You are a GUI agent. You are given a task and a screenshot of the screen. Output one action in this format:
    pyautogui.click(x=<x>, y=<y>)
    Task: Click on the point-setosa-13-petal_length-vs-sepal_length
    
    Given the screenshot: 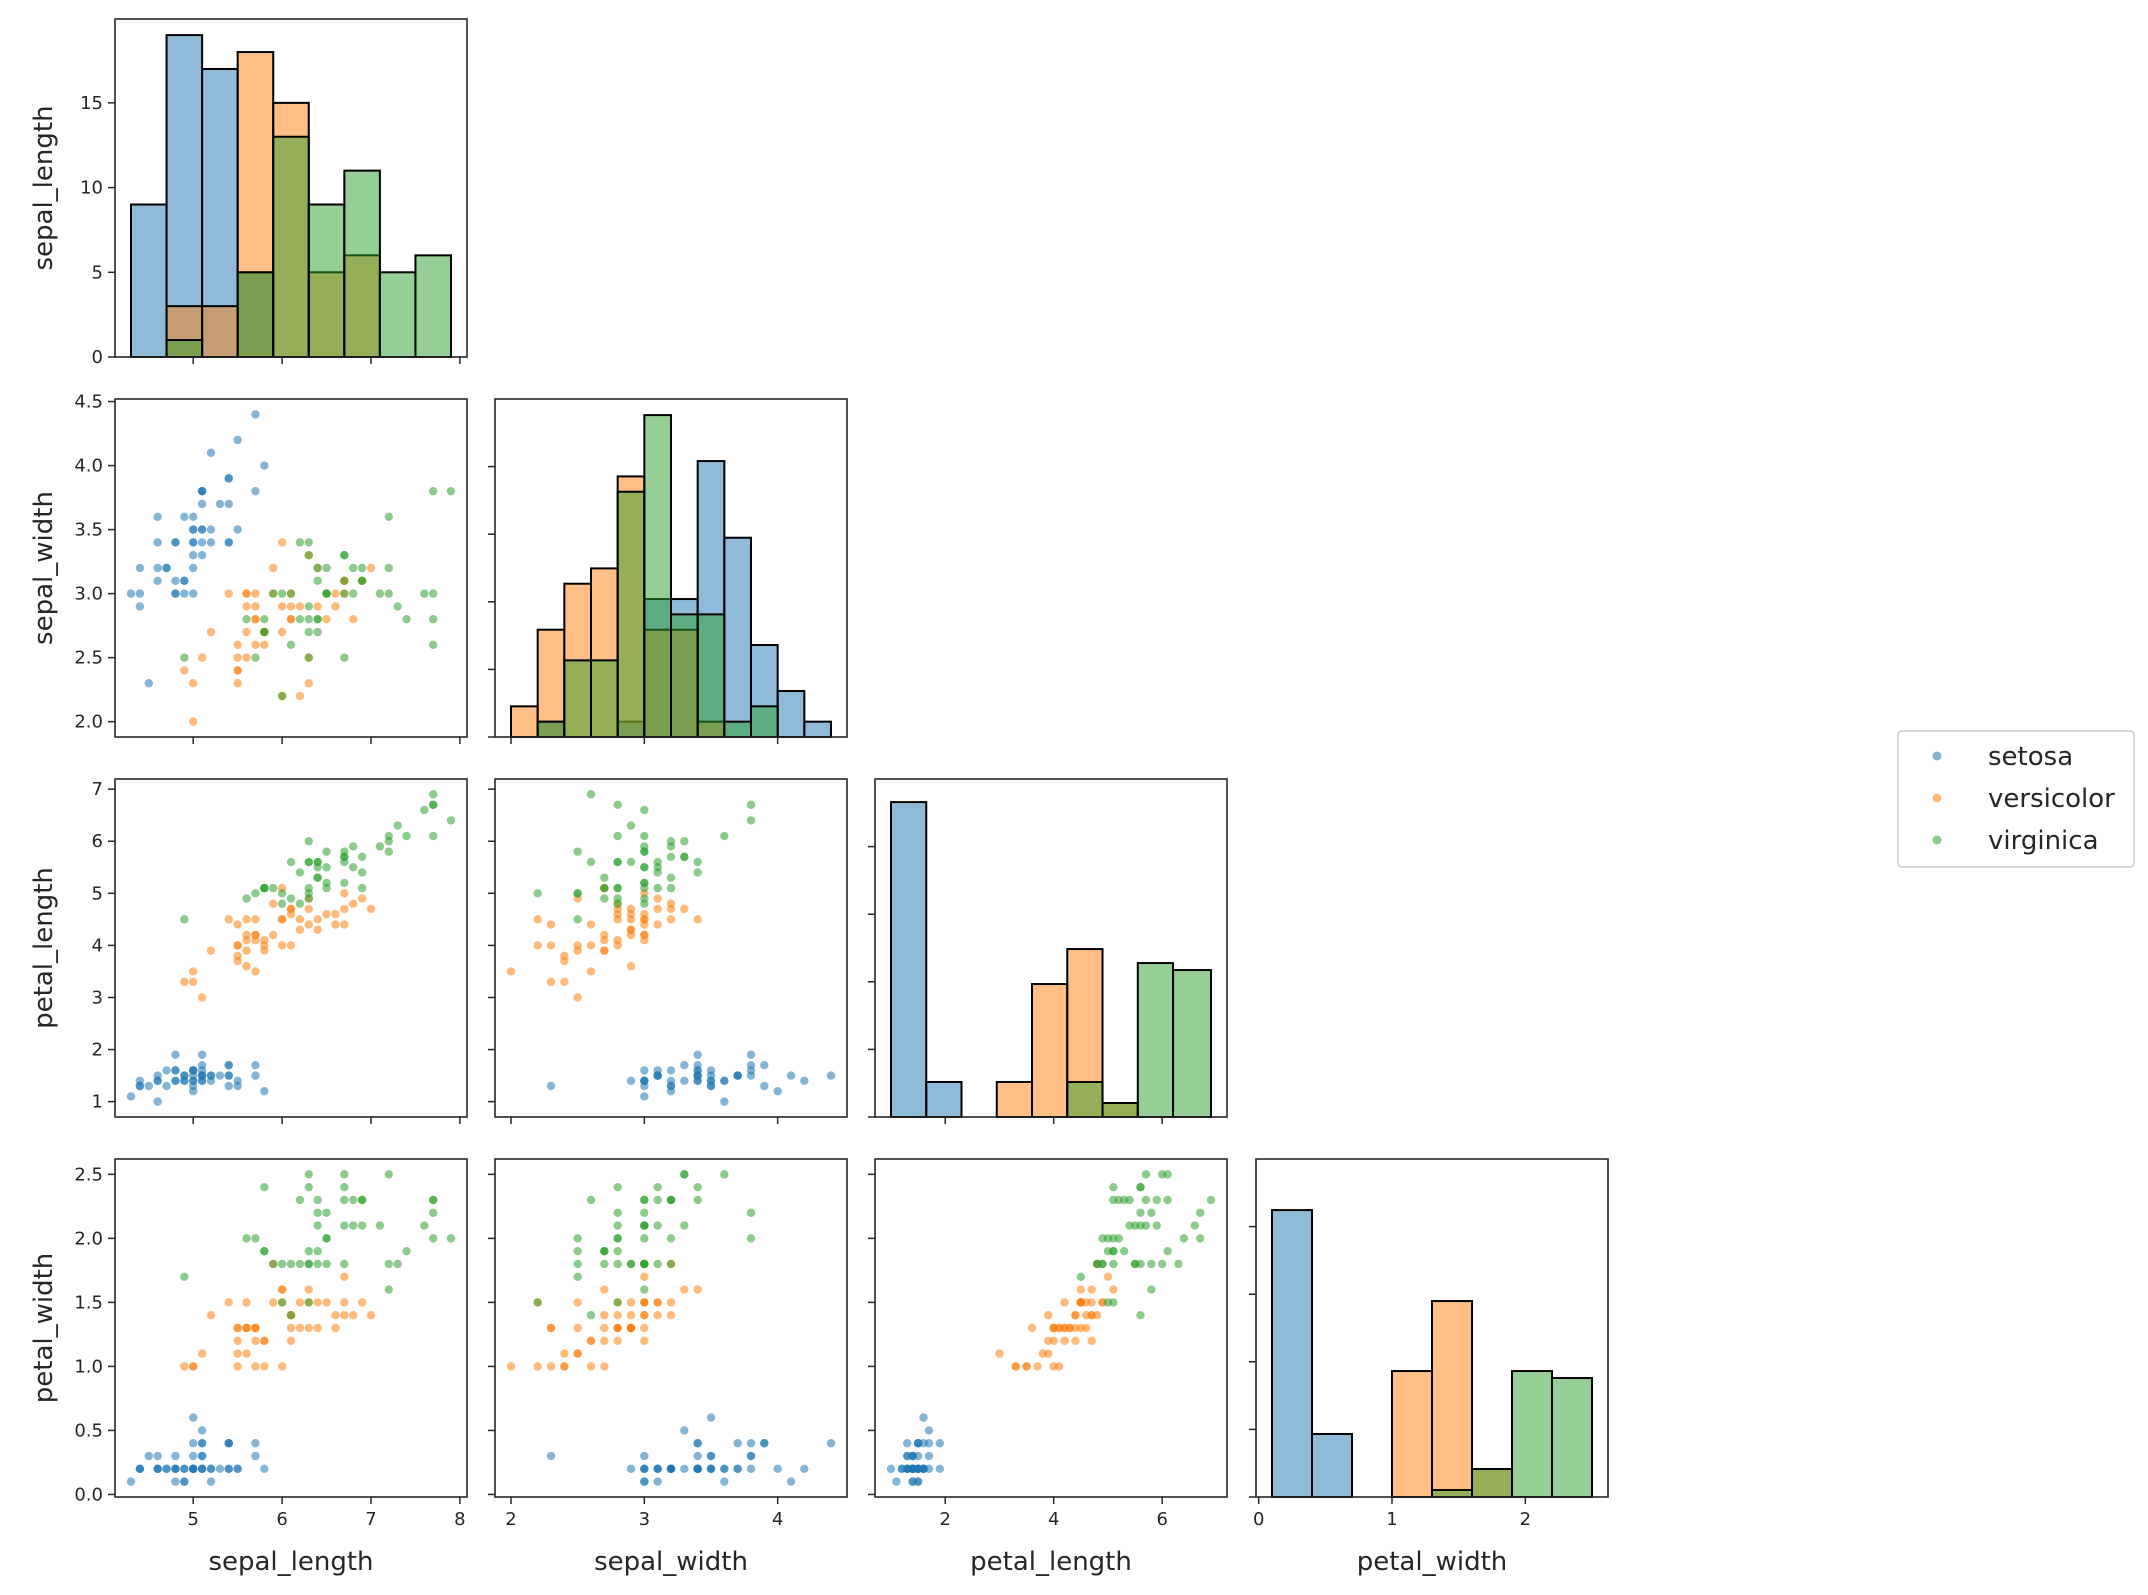 What is the action you would take?
    pyautogui.click(x=131, y=1096)
    